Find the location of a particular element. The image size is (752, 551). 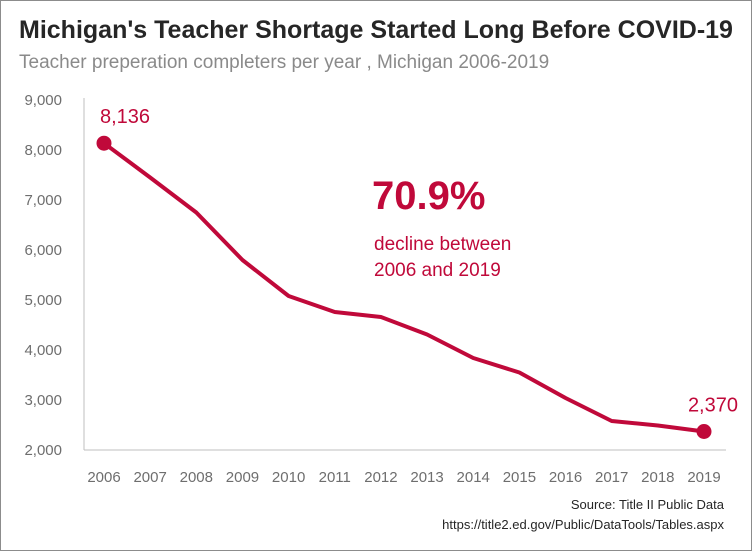

x-tick-label: 2007 is located at coordinates (149, 477).